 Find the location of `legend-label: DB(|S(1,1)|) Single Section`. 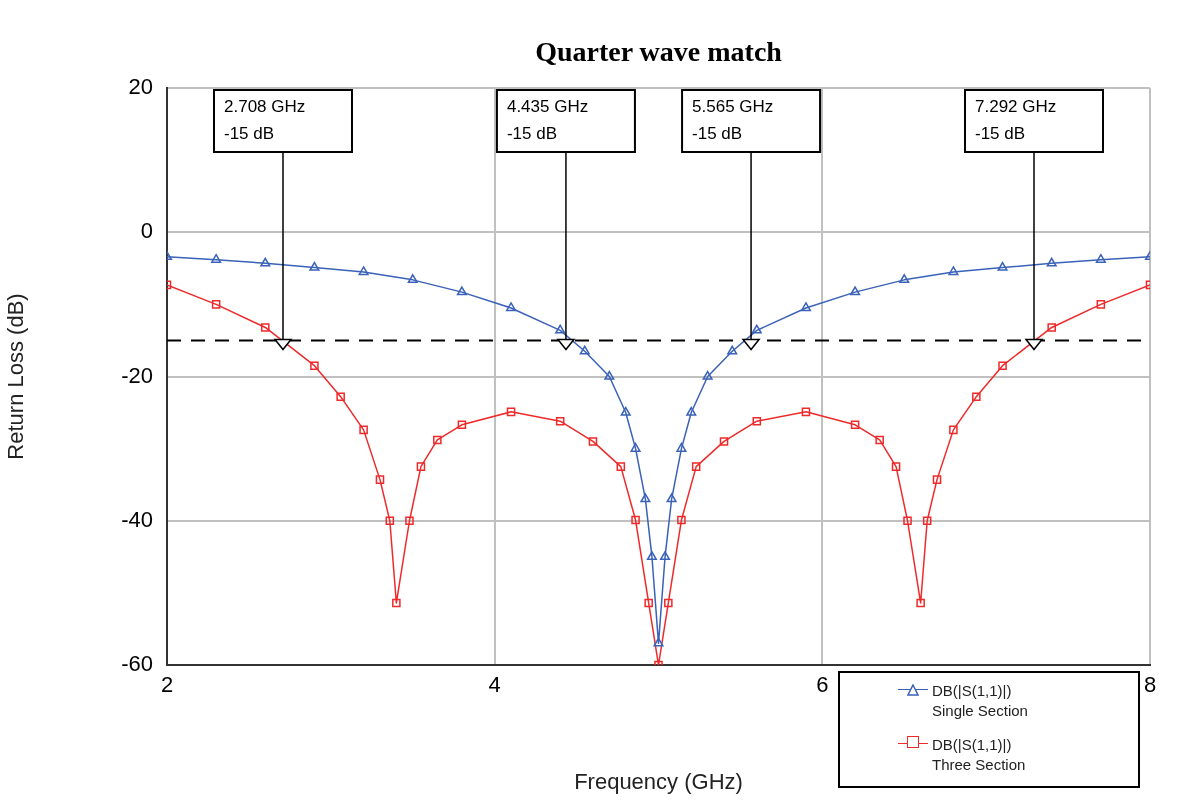

legend-label: DB(|S(1,1)|) Single Section is located at coordinates (980, 701).